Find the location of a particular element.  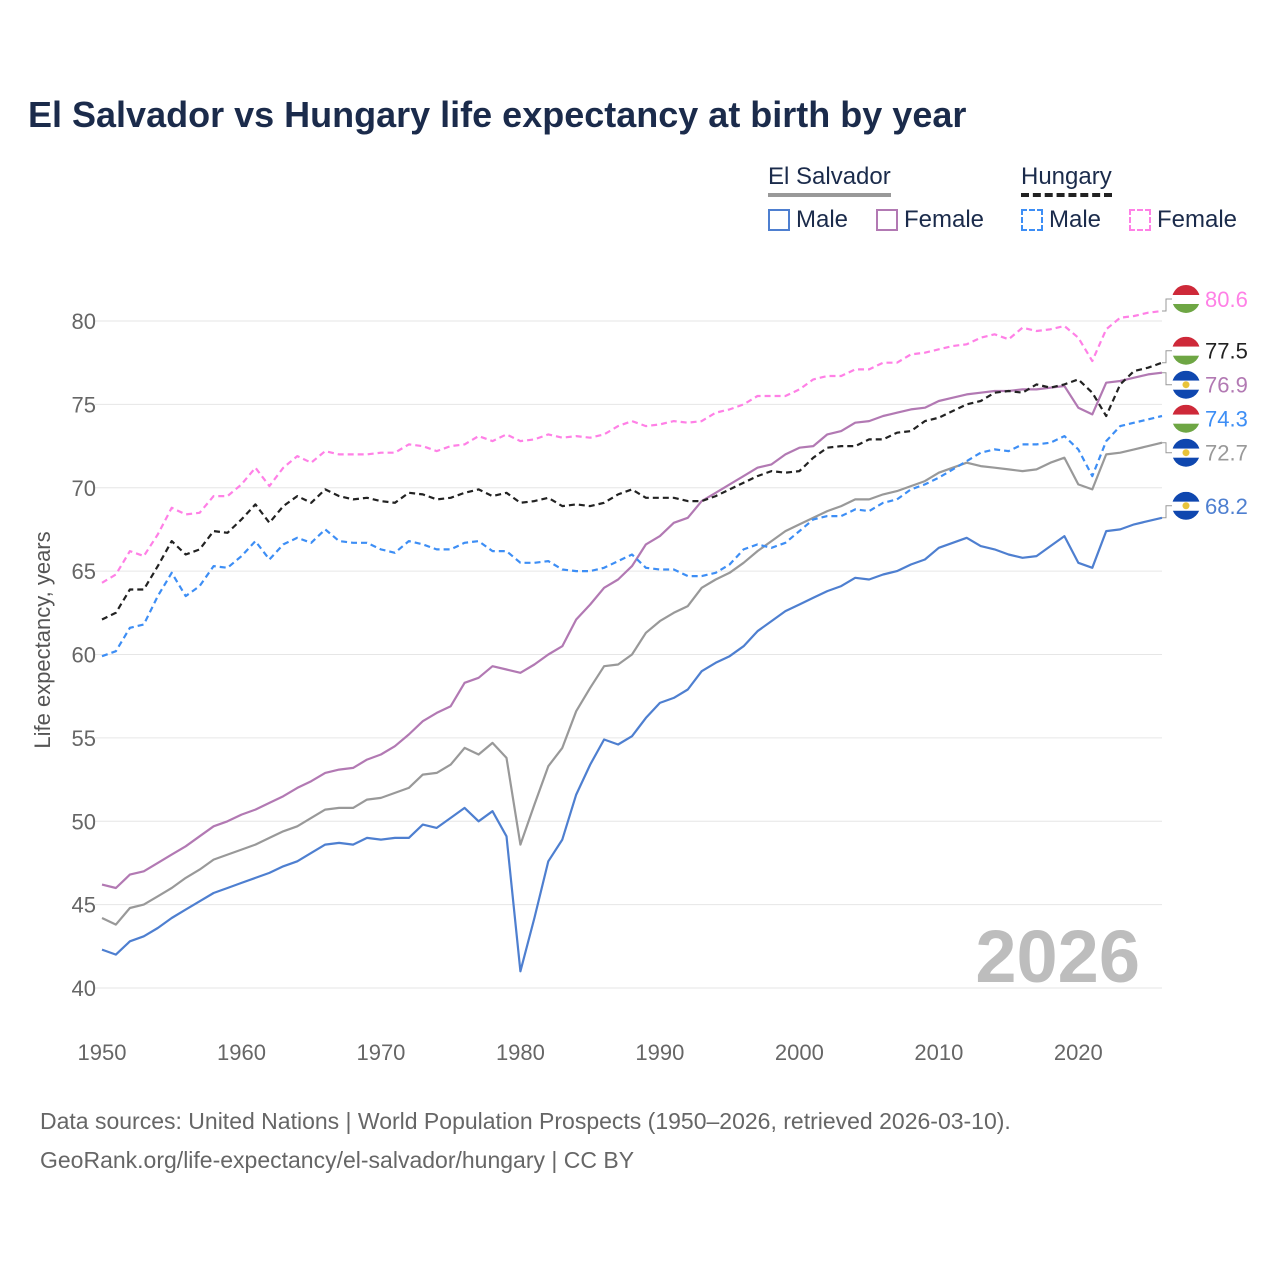

end-value-label: 72.7 is located at coordinates (1226, 453).